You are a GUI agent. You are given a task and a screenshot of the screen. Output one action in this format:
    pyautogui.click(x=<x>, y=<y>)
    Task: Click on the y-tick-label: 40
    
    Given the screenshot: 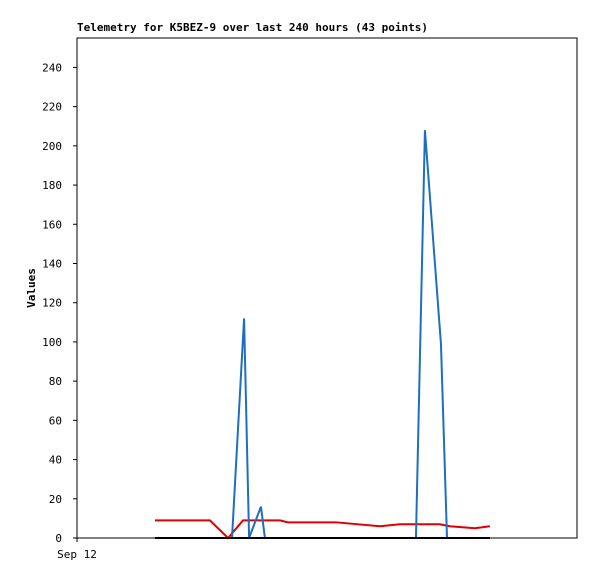 What is the action you would take?
    pyautogui.click(x=55, y=460)
    